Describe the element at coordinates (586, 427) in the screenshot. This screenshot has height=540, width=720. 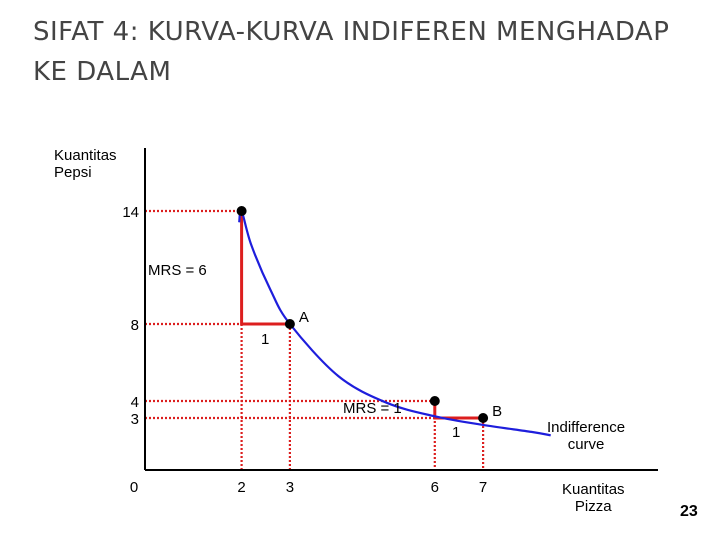
I see `curve-label-line-1: Indifference` at that location.